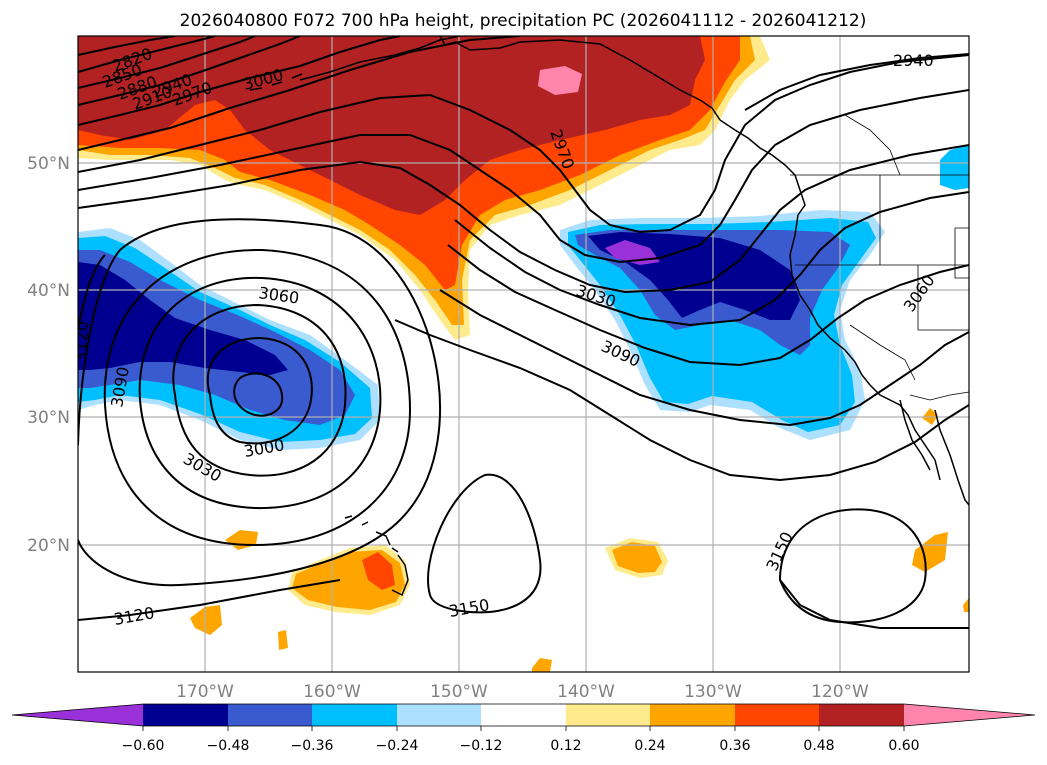  Describe the element at coordinates (48, 164) in the screenshot. I see `lat-label: 50°N` at that location.